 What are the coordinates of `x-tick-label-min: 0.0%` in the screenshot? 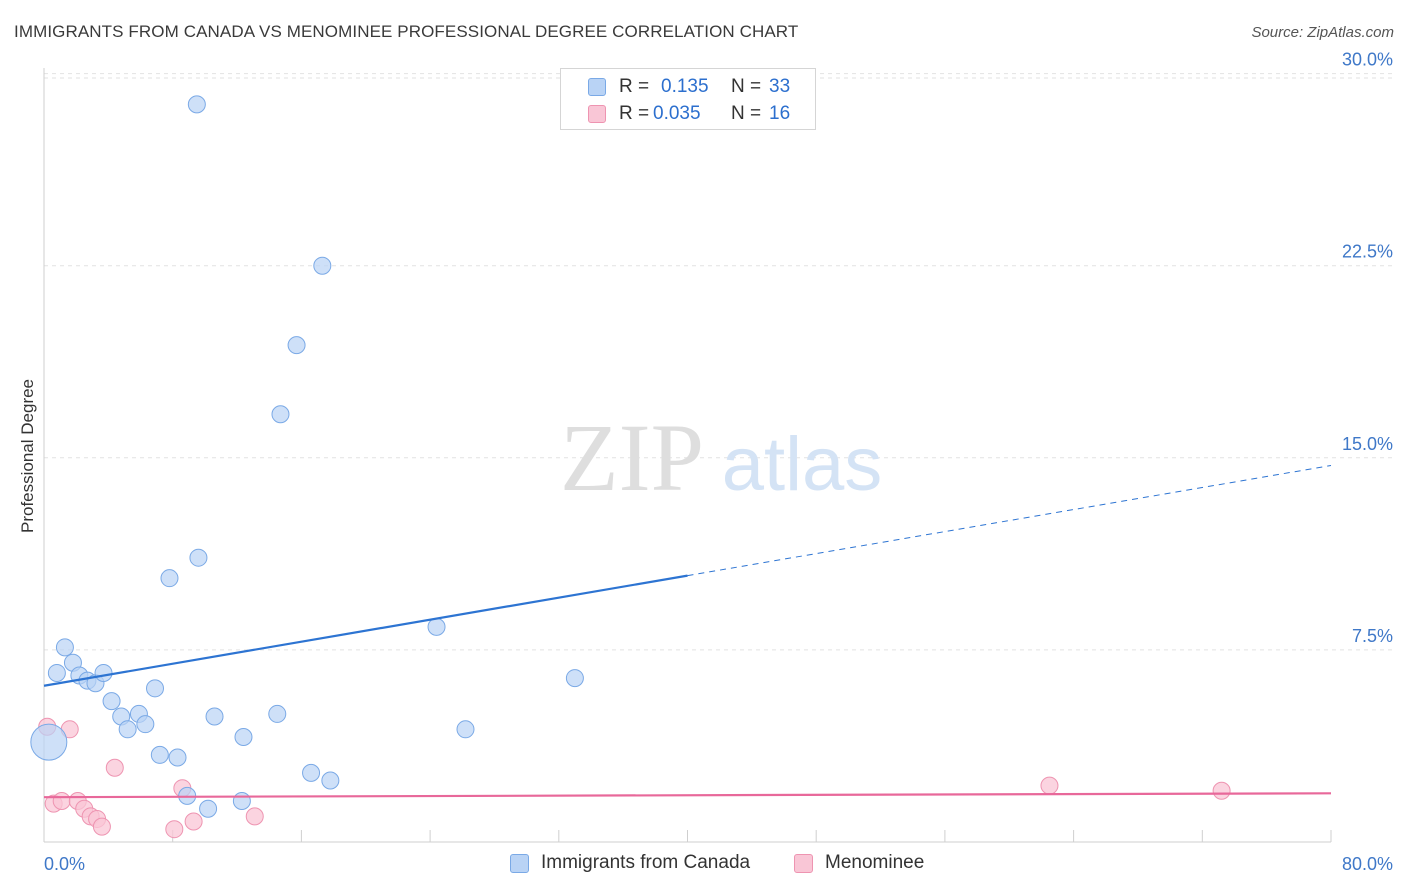 It's located at (64, 864).